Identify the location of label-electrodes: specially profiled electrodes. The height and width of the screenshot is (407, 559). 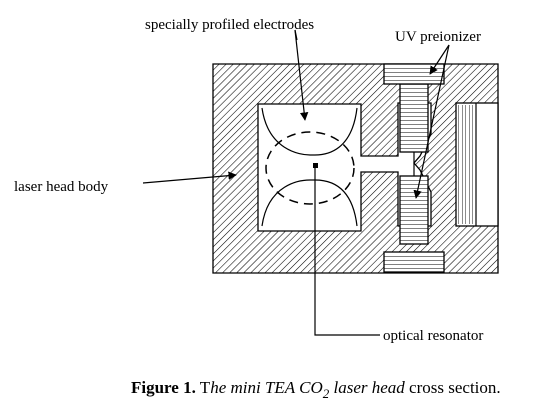
(229, 25).